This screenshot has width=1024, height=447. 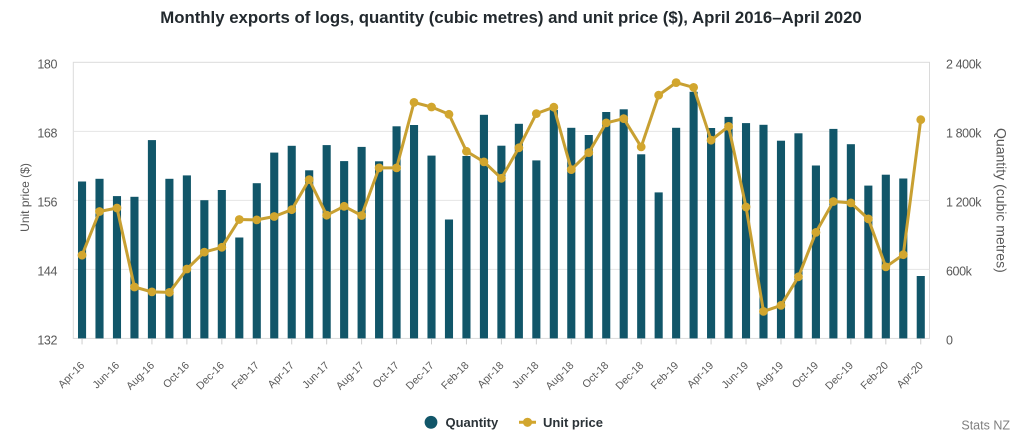 I want to click on svg-text: 1 200k, so click(x=964, y=203).